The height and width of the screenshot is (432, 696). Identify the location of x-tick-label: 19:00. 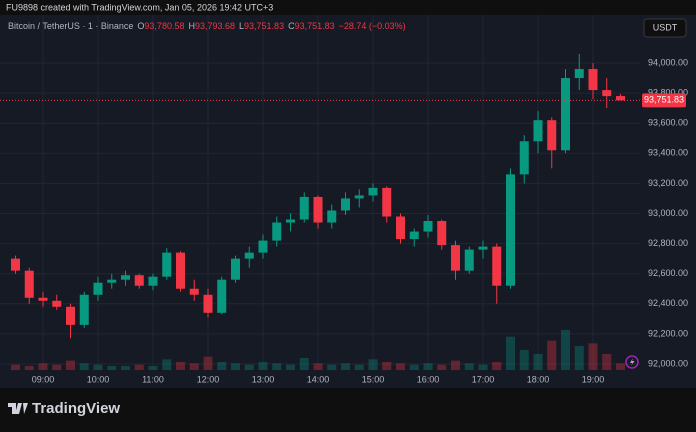
(593, 379).